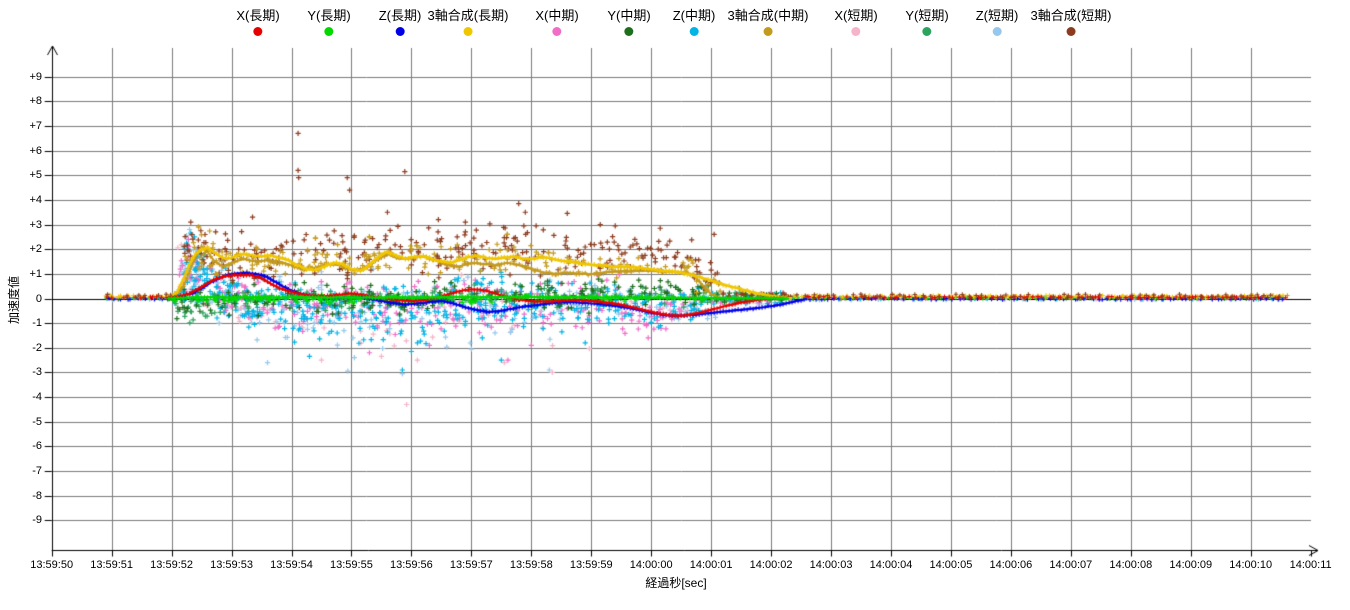 Image resolution: width=1350 pixels, height=610 pixels. What do you see at coordinates (694, 24) in the screenshot?
I see `legend-item: Z(中期)` at bounding box center [694, 24].